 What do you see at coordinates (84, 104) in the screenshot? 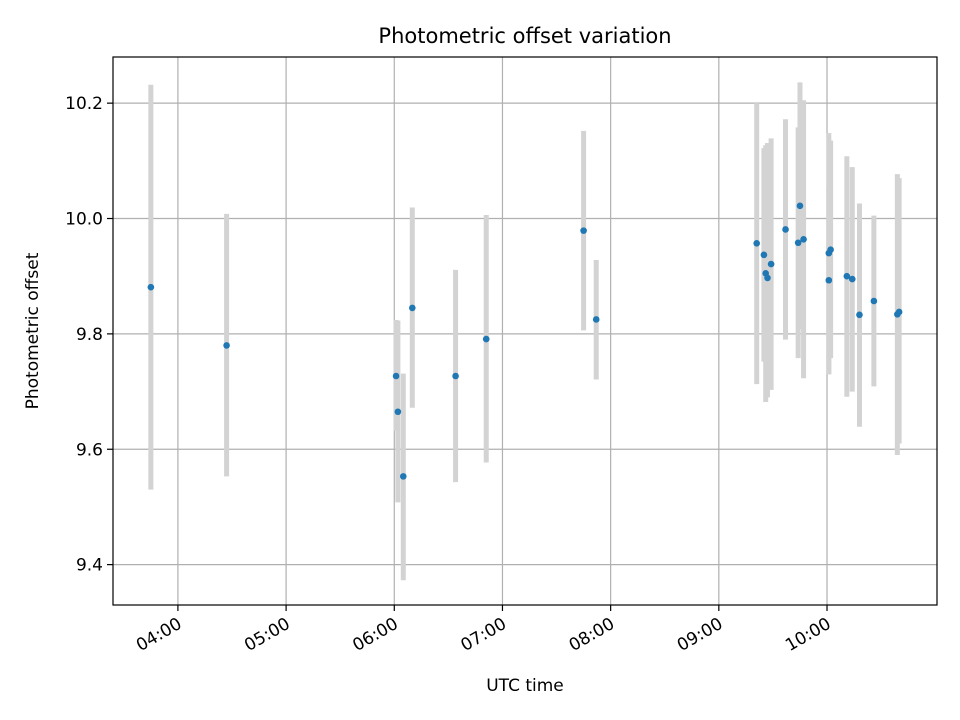
I see `y-tick-label: 10.2` at bounding box center [84, 104].